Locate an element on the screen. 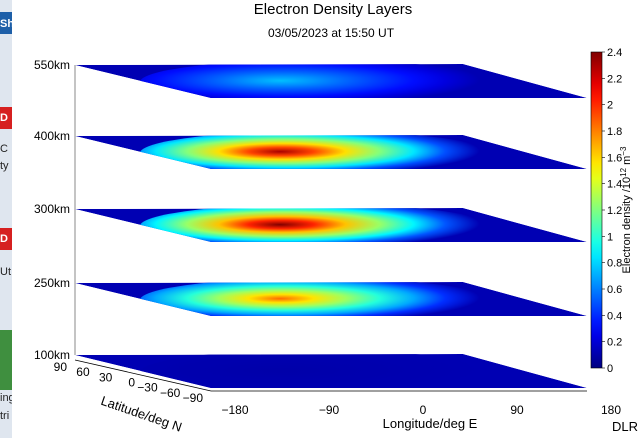 This screenshot has height=438, width=640. strip-image is located at coordinates (6, 360).